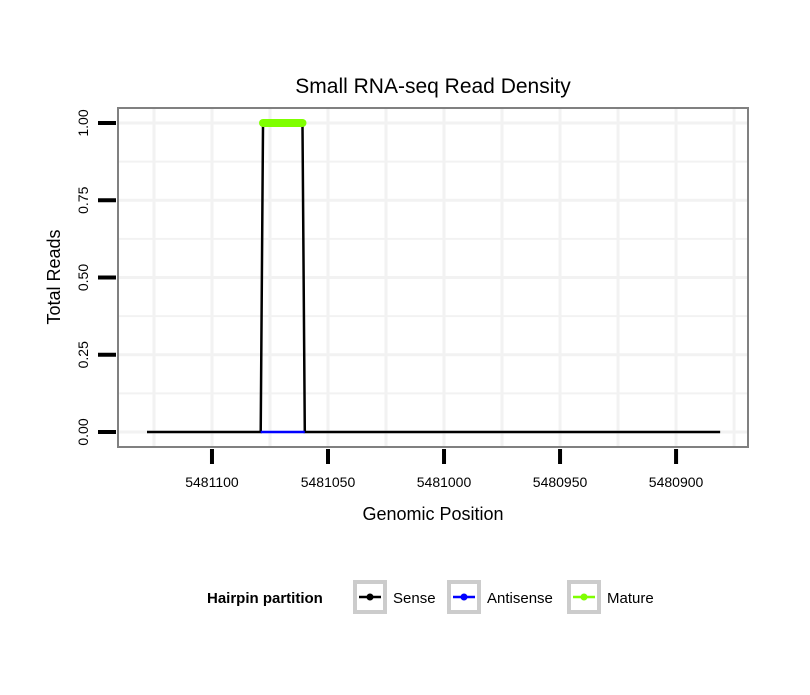  I want to click on legend-item-antisense: Antisense, so click(500, 597).